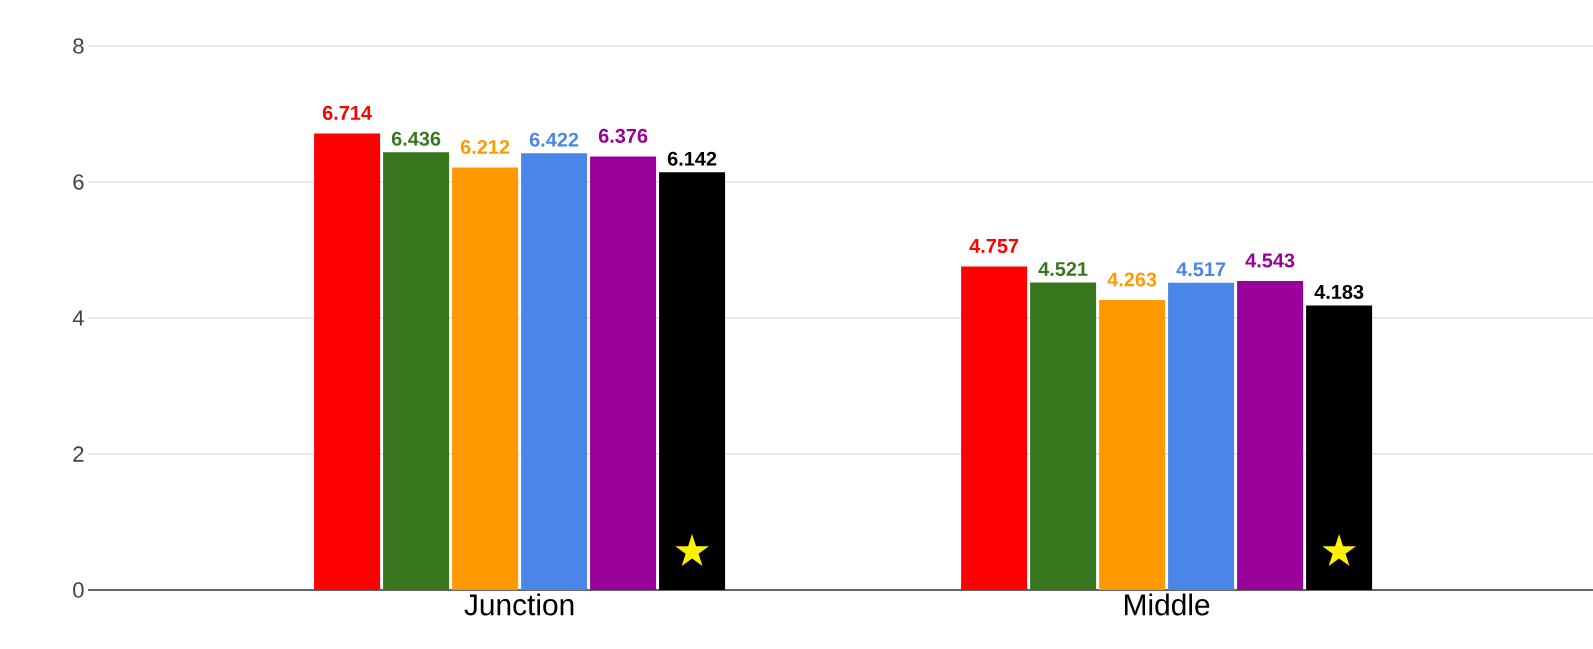 The width and height of the screenshot is (1593, 649). Describe the element at coordinates (519, 604) in the screenshot. I see `x-tick-label: Junction` at that location.